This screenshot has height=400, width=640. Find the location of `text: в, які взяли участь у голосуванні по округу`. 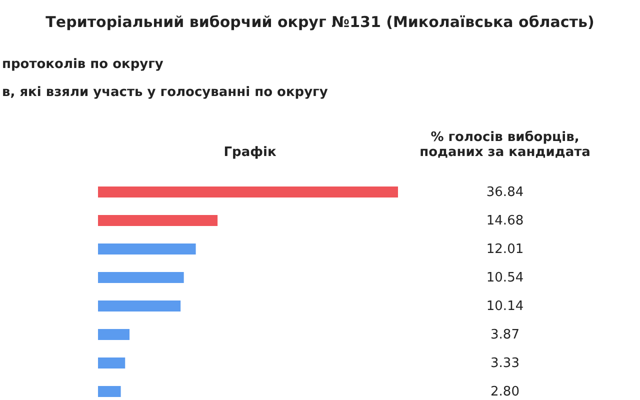

text: в, які взяли участь у голосуванні по округу is located at coordinates (165, 92).